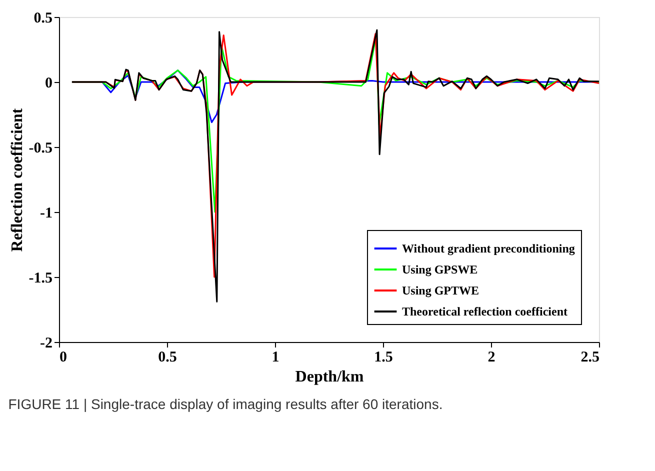  Describe the element at coordinates (276, 358) in the screenshot. I see `x-tick-label: 1` at that location.